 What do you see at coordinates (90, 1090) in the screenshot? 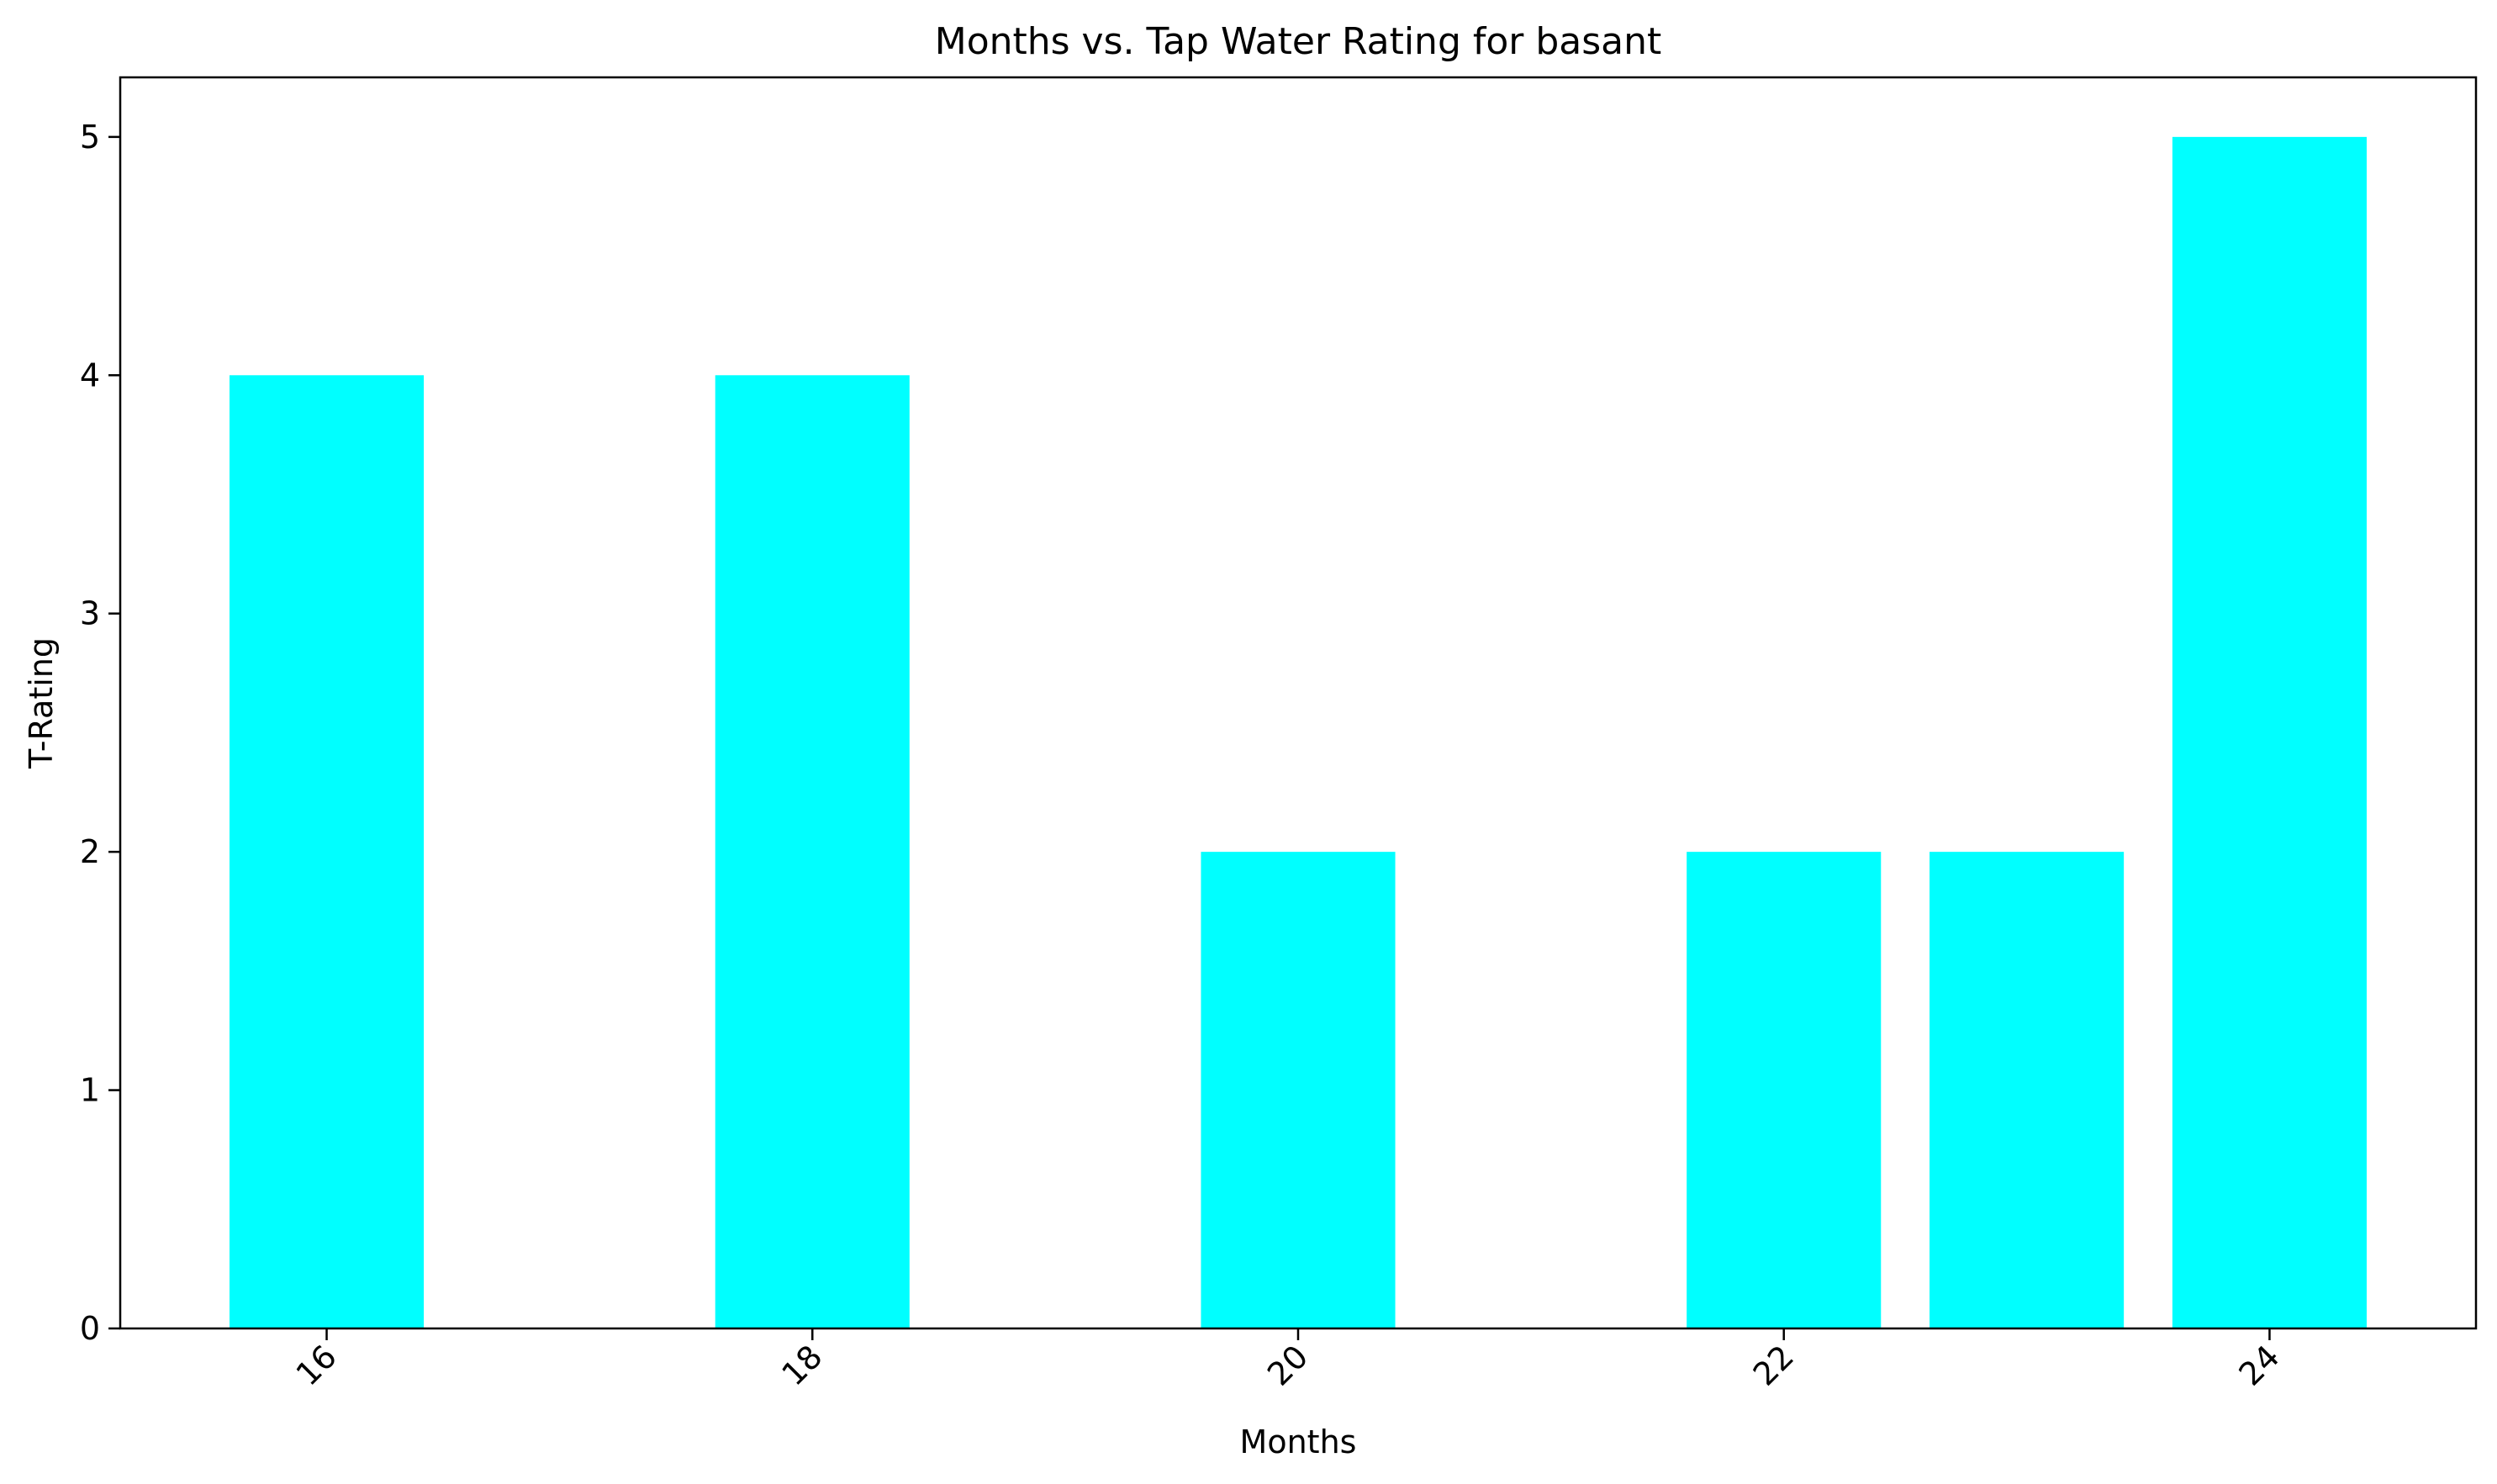
I see `y-tick-label-1: 1` at bounding box center [90, 1090].